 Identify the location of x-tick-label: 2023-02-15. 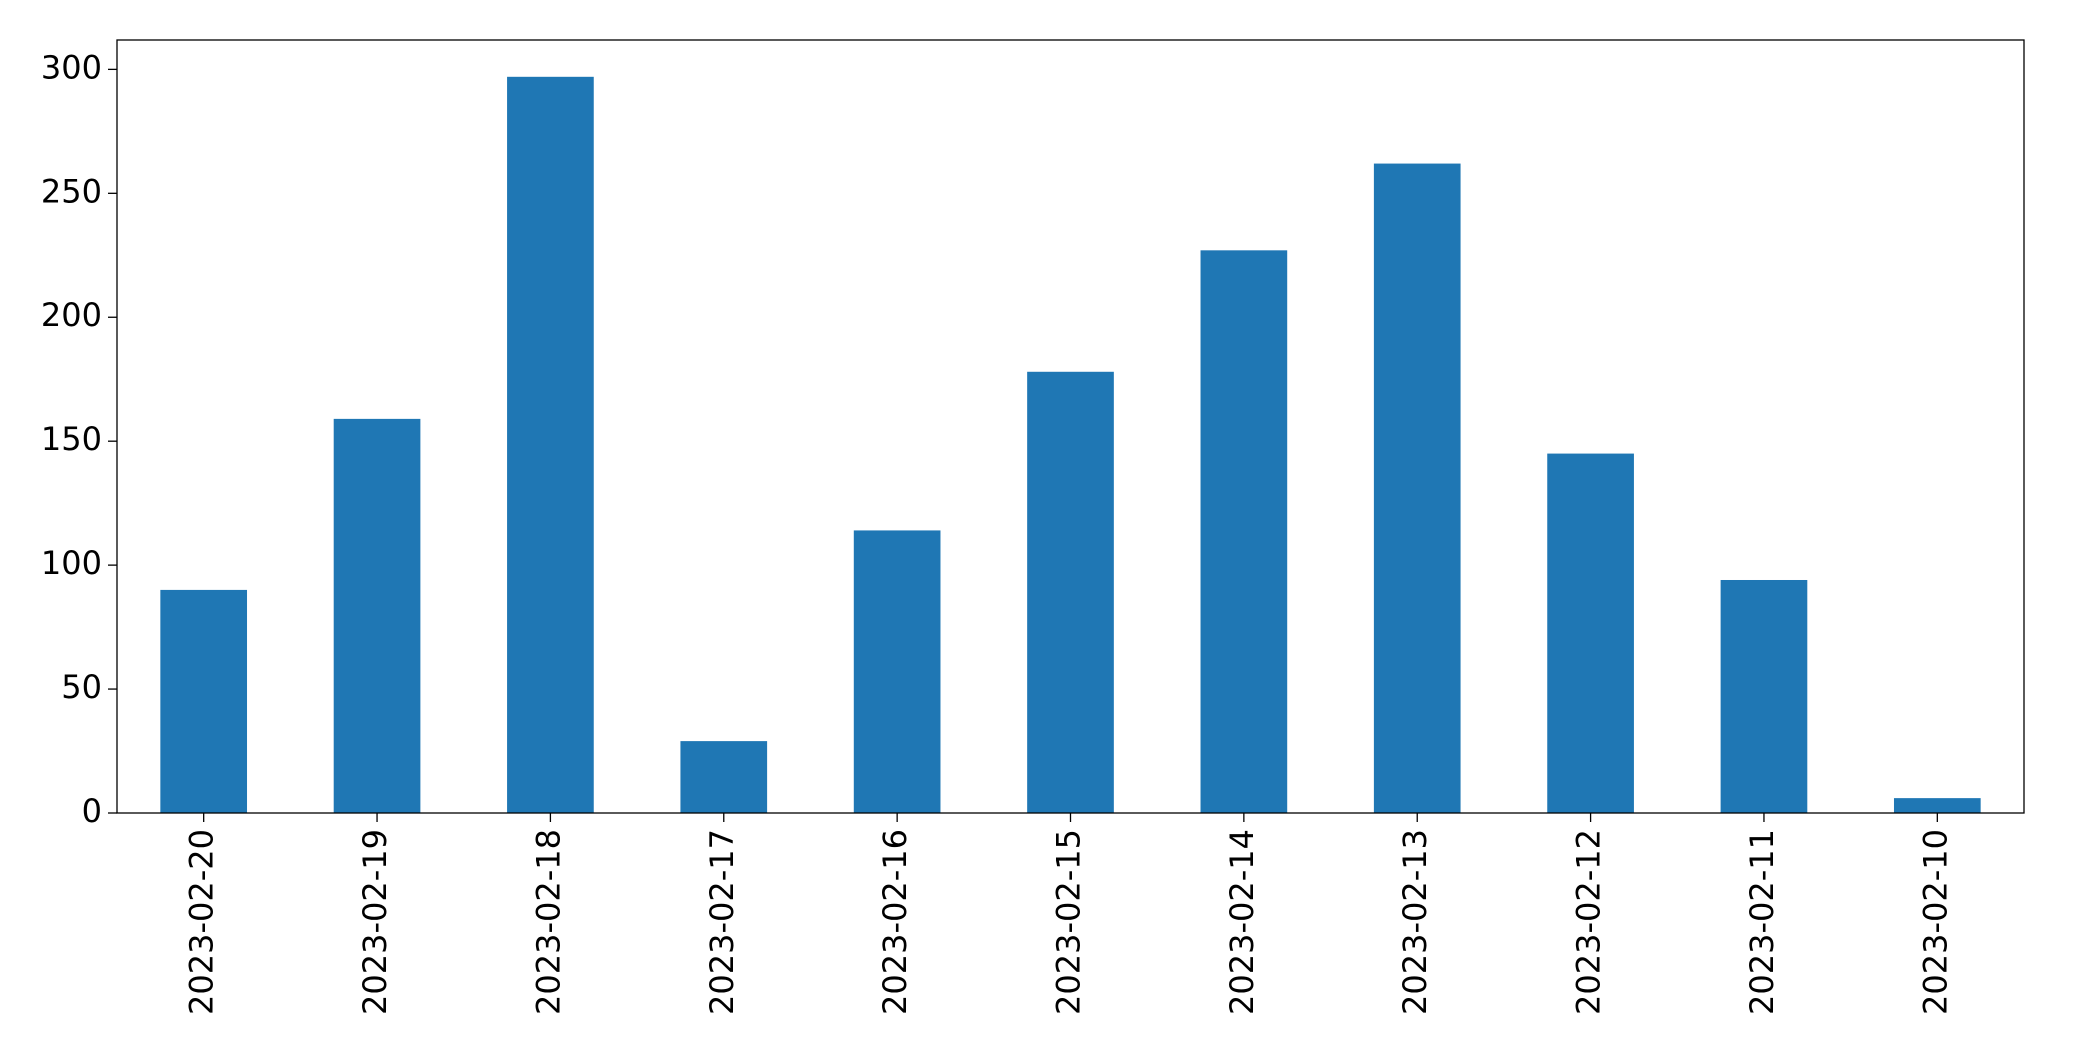
(1069, 922).